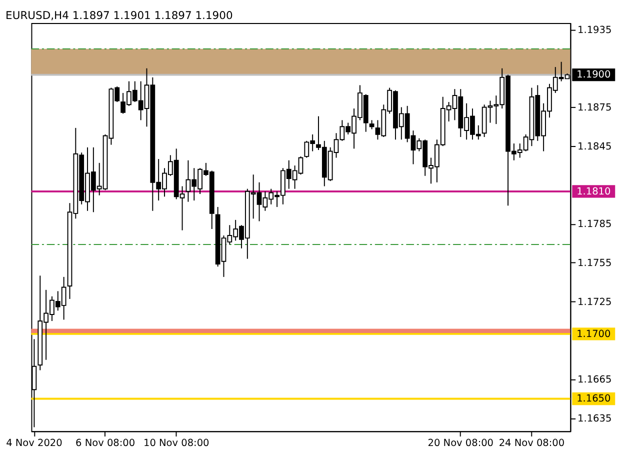 This screenshot has height=465, width=620. Describe the element at coordinates (595, 30) in the screenshot. I see `y-tick-label: 1.1935` at that location.